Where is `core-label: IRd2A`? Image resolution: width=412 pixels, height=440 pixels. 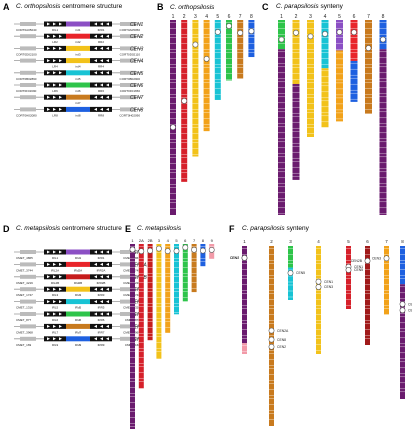 core-label: IRd2A is located at coordinates (78, 270).